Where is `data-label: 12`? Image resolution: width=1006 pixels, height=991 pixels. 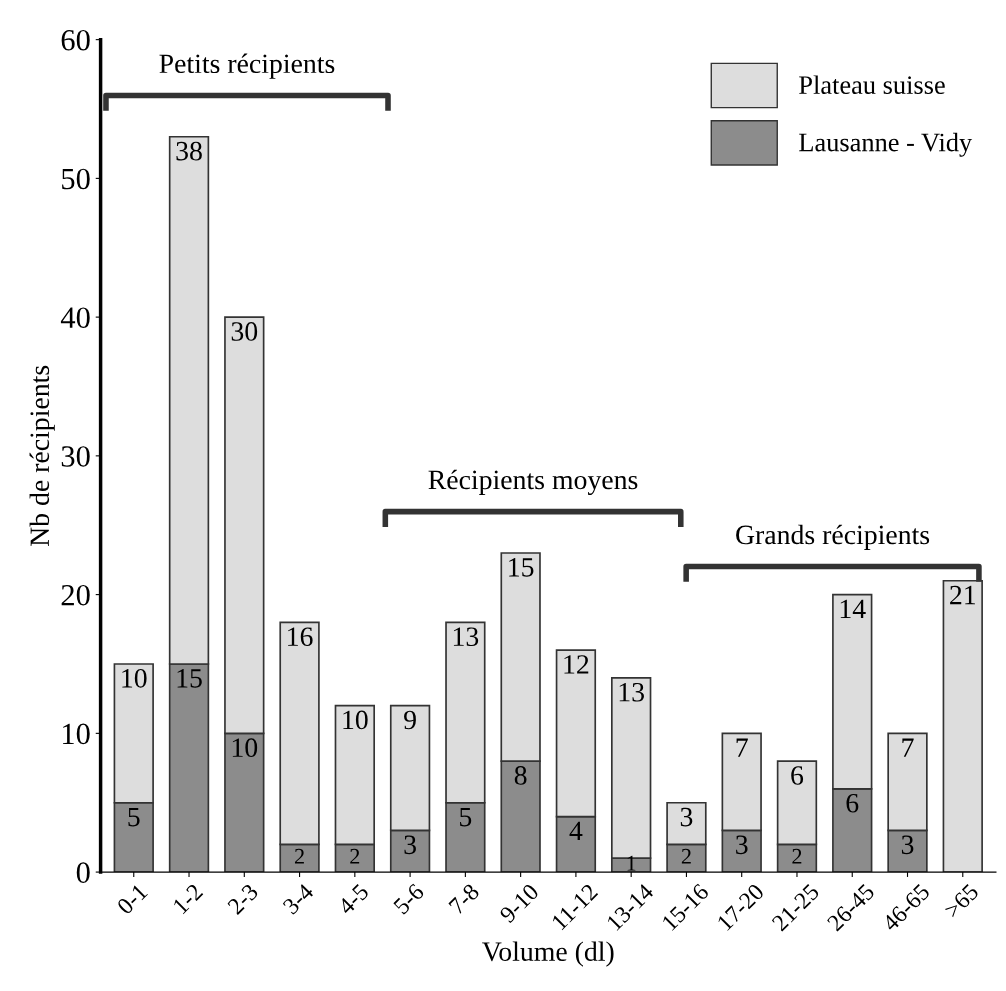 data-label: 12 is located at coordinates (576, 664).